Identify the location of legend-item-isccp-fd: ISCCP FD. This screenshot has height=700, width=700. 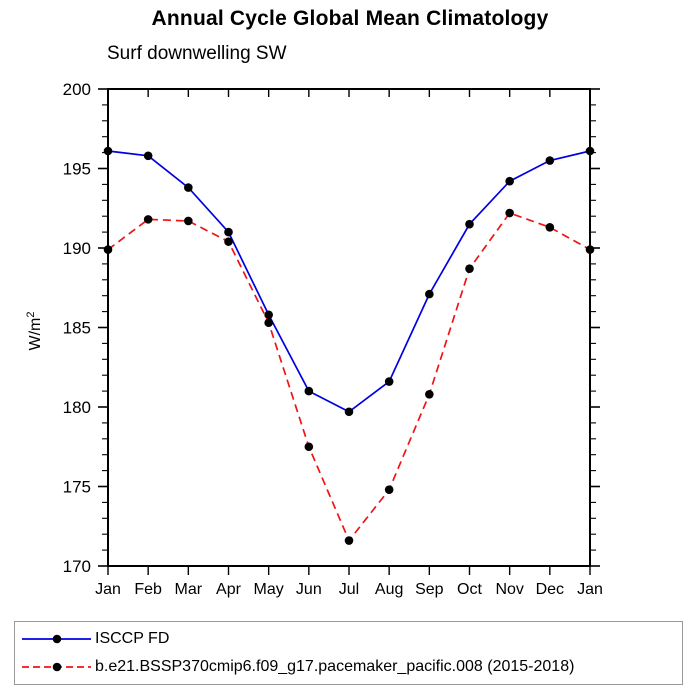
(350, 639).